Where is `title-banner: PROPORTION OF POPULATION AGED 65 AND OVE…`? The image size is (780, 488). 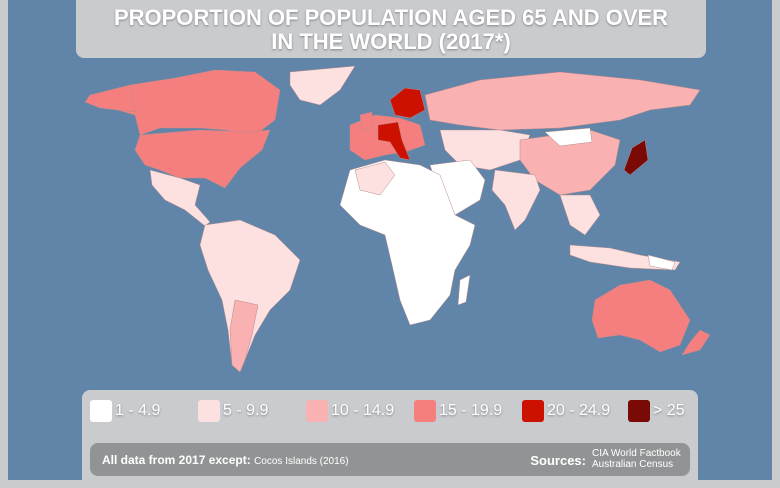
title-banner: PROPORTION OF POPULATION AGED 65 AND OVE… is located at coordinates (391, 29).